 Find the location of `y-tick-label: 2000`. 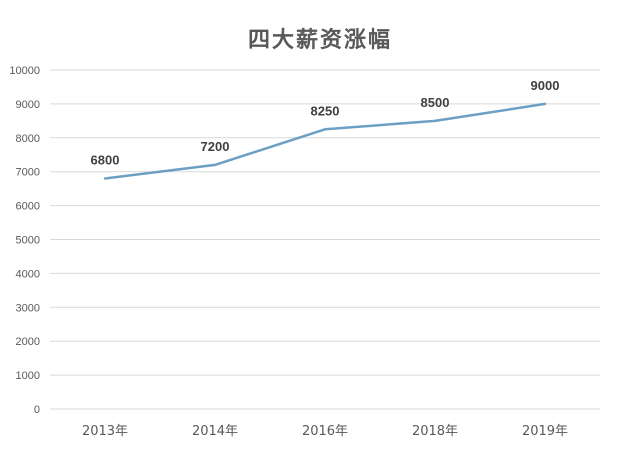

y-tick-label: 2000 is located at coordinates (28, 342).